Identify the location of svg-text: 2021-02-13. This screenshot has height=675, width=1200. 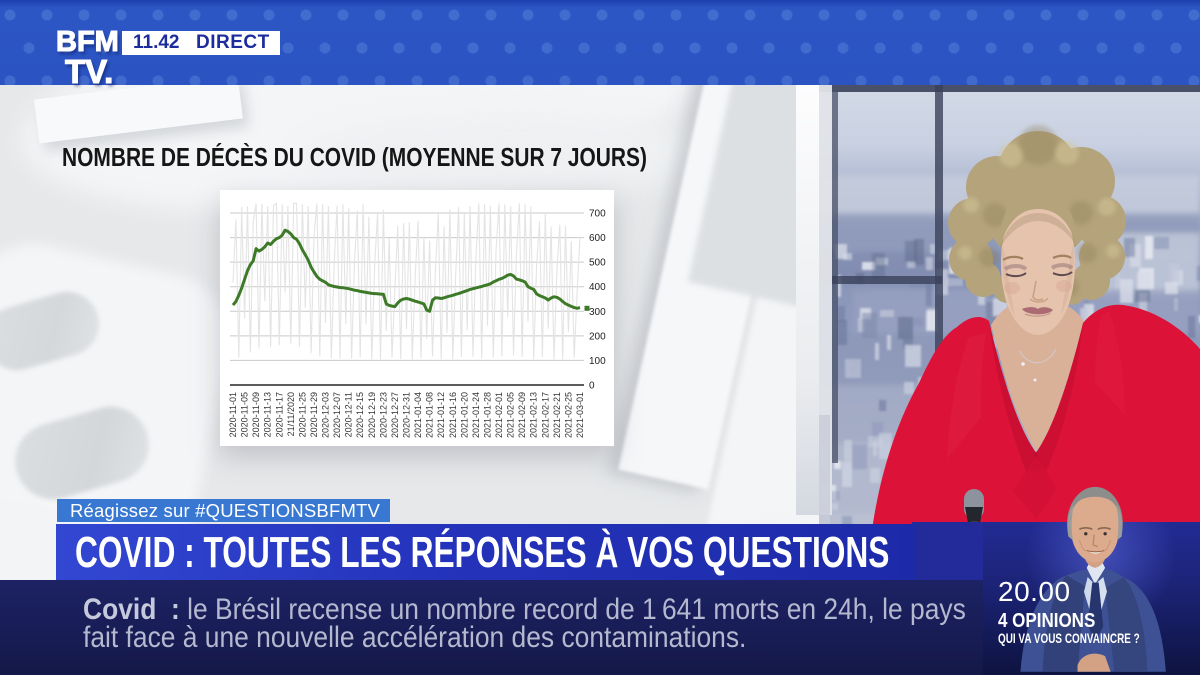
(534, 415).